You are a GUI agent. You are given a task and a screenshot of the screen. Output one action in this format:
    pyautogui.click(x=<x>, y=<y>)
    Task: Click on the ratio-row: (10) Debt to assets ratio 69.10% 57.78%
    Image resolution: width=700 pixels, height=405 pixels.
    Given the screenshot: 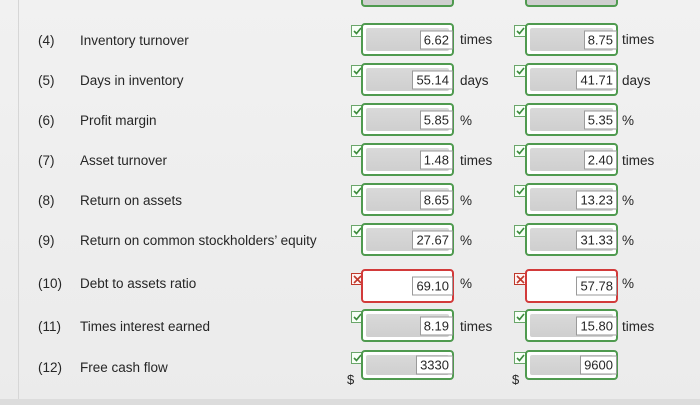 What is the action you would take?
    pyautogui.click(x=350, y=292)
    